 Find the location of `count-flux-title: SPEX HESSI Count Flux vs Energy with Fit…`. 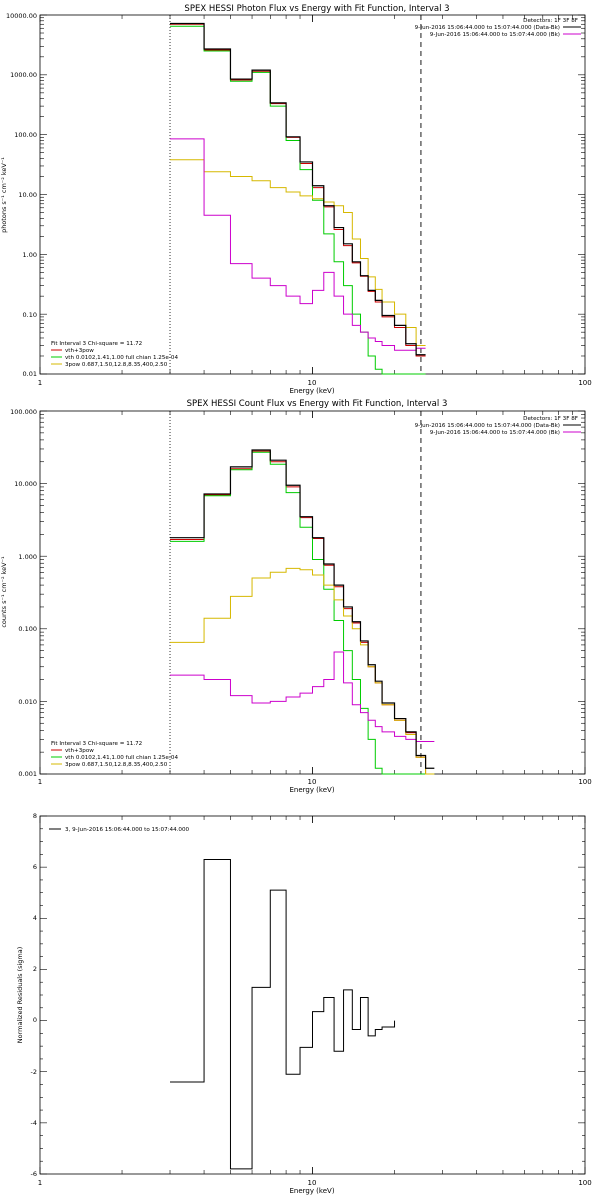

count-flux-title: SPEX HESSI Count Flux vs Energy with Fit… is located at coordinates (317, 404).